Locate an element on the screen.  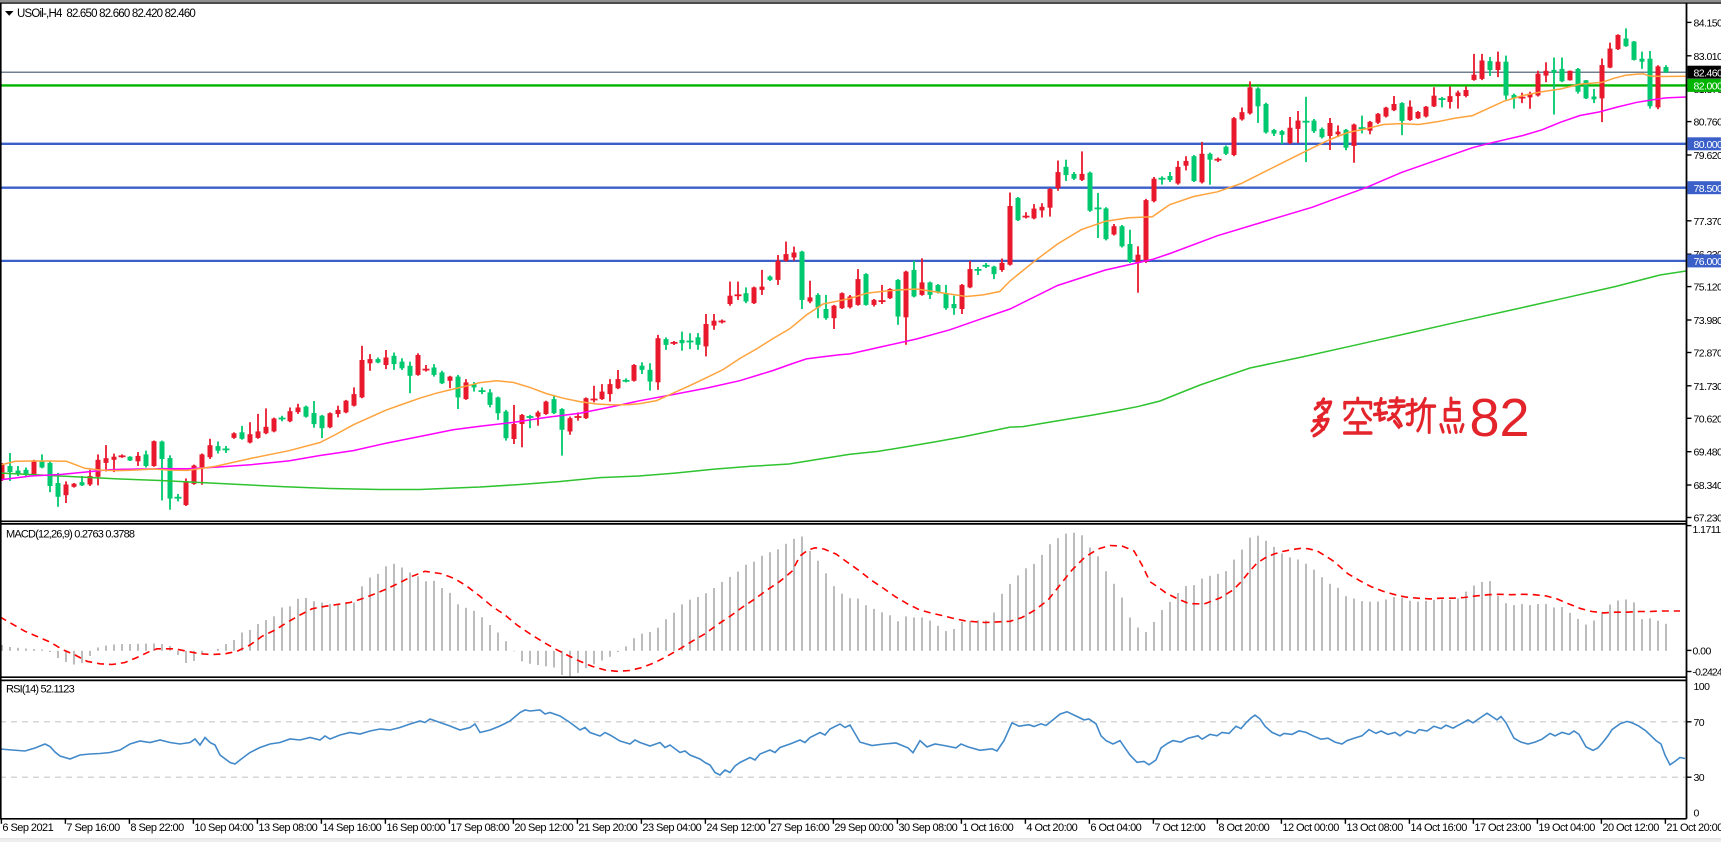
svg-text: 8 Oct 20:00 is located at coordinates (1243, 828).